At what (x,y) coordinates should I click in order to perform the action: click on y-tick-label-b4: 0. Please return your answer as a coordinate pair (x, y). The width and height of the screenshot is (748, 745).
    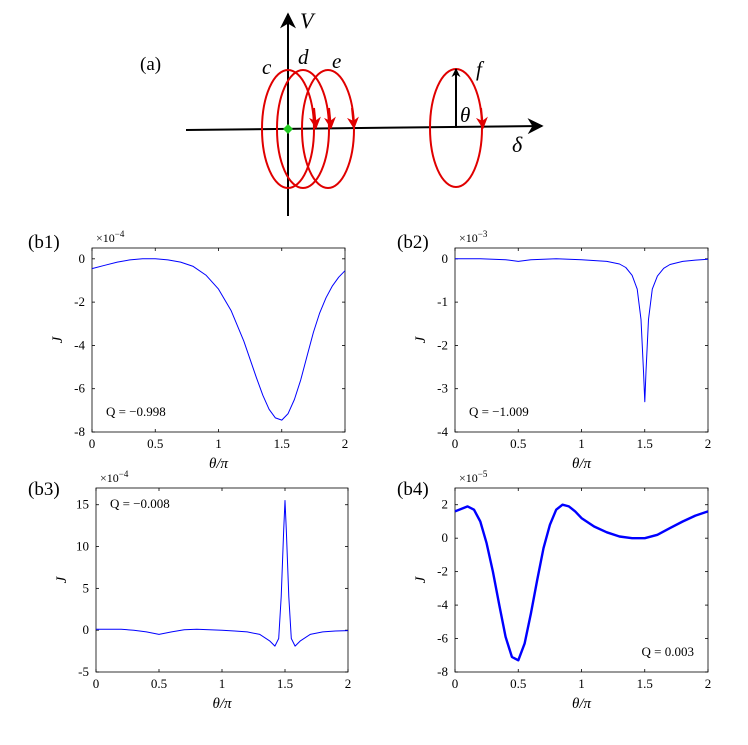
    Looking at the image, I should click on (445, 537).